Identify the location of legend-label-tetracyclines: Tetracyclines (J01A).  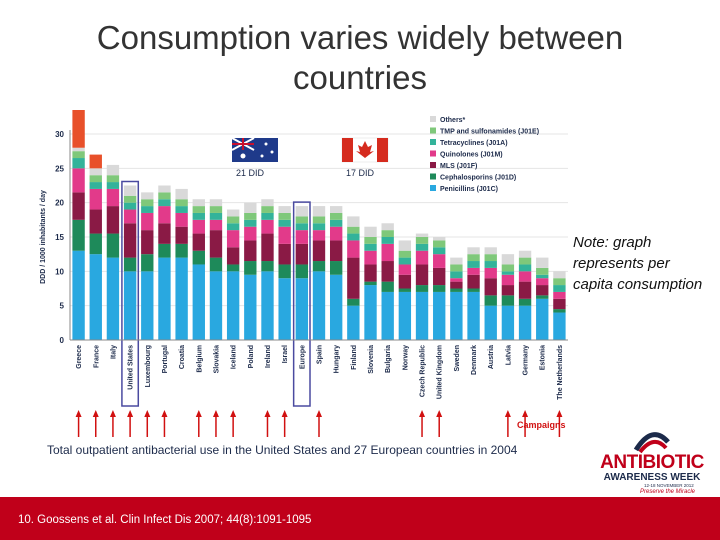
(474, 143).